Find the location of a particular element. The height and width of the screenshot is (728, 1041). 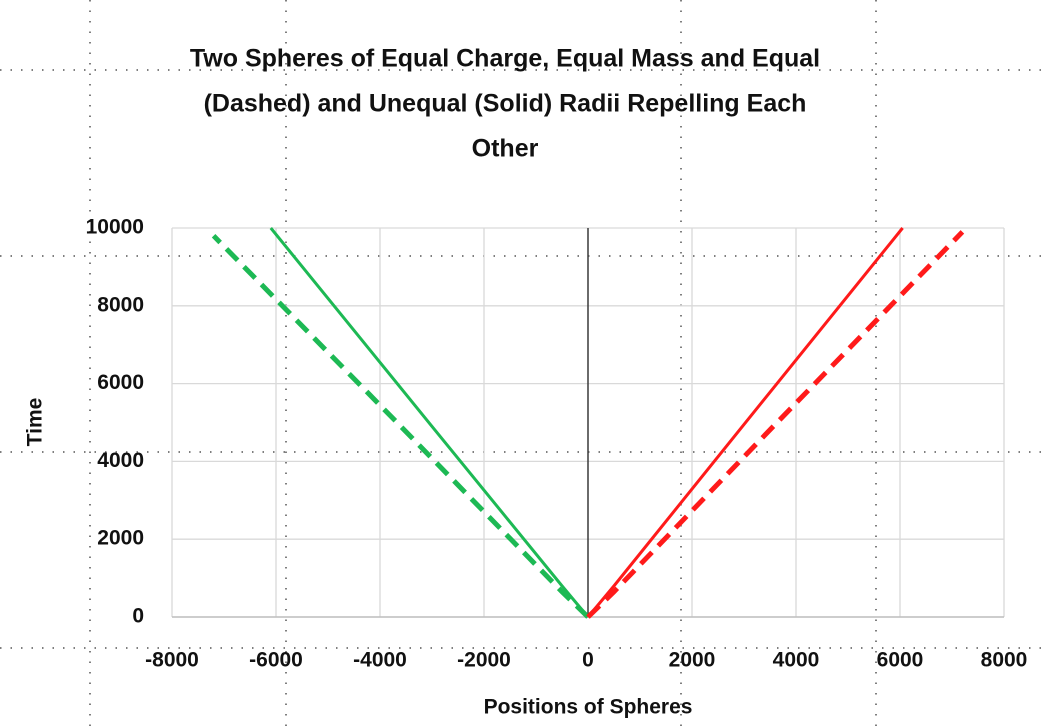

x-tick-label: 8000 is located at coordinates (1004, 660).